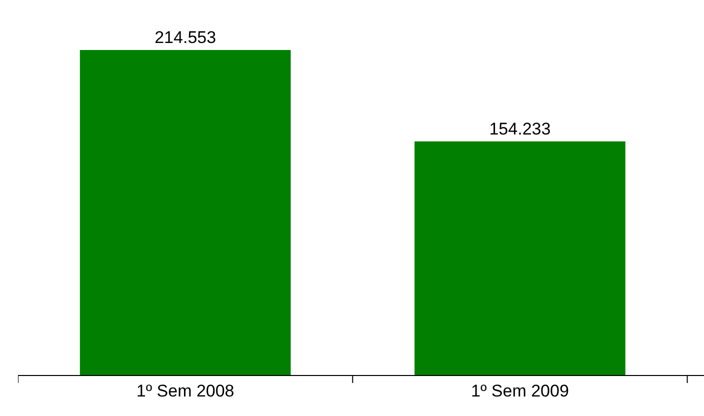 Image resolution: width=704 pixels, height=416 pixels. I want to click on x-tick-label: 1º Sem 2009, so click(520, 390).